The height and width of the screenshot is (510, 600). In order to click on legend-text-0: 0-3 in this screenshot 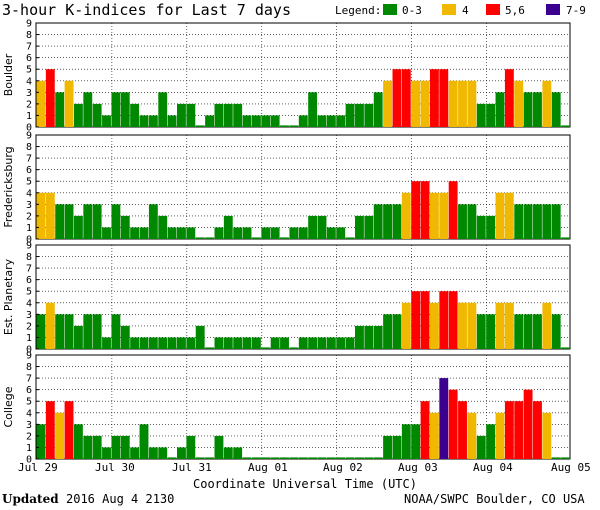, I will do `click(412, 10)`.